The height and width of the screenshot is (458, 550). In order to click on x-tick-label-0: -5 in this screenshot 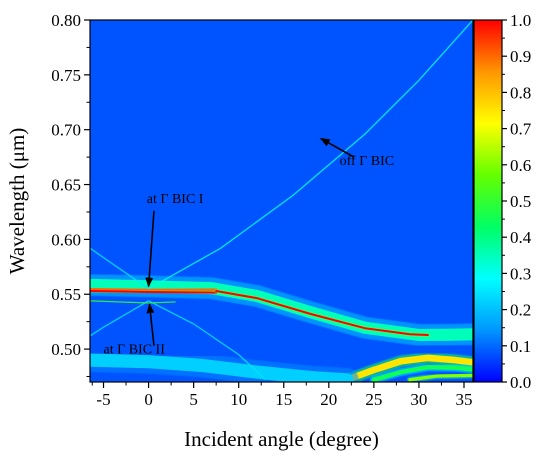, I will do `click(103, 399)`.